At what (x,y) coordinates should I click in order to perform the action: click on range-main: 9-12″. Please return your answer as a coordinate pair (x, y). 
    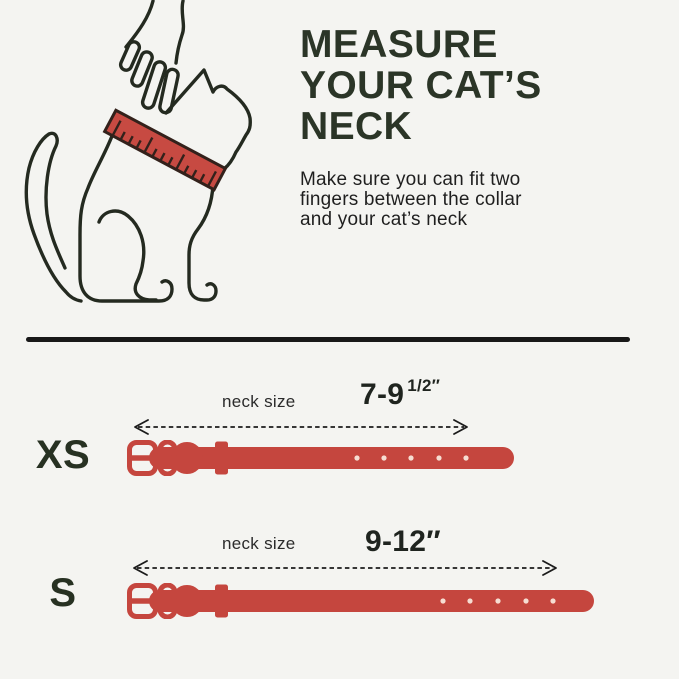
    Looking at the image, I should click on (403, 541).